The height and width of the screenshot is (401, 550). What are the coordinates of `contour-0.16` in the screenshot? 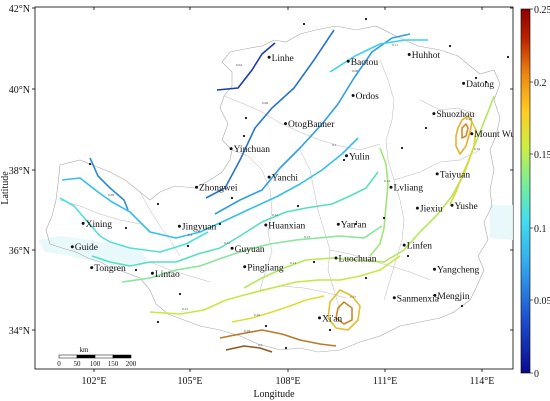 It's located at (278, 309).